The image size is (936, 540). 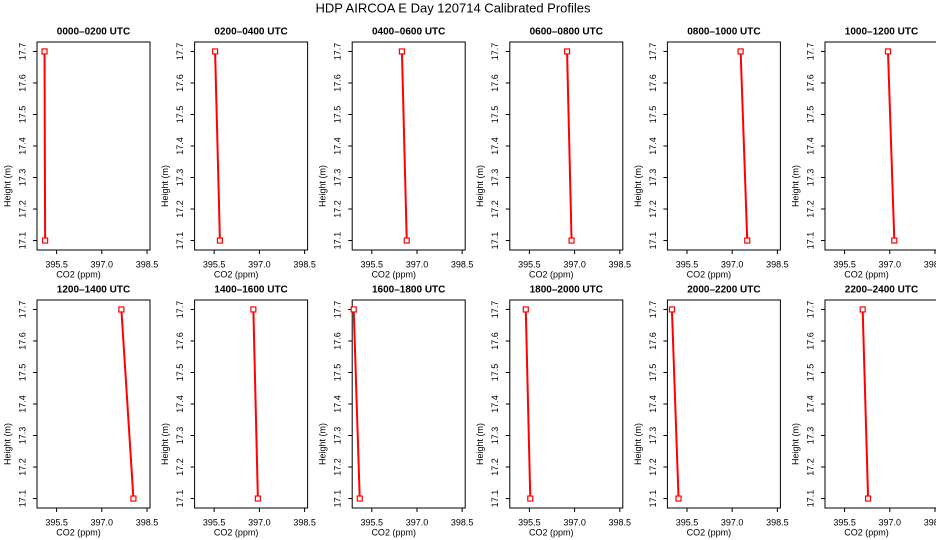 I want to click on panel-title: 2200–2400 UTC, so click(x=881, y=290).